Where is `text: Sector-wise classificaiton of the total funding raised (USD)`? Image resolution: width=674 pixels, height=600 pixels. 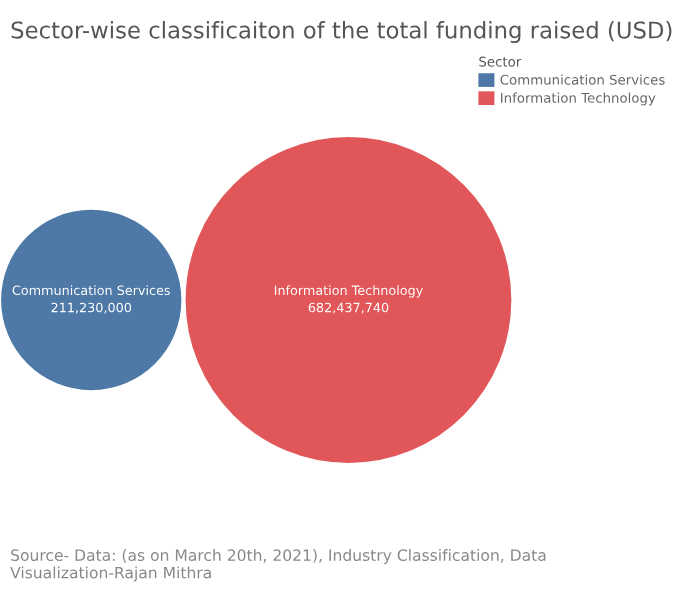
text: Sector-wise classificaiton of the total funding raised (USD) is located at coordinates (341, 32).